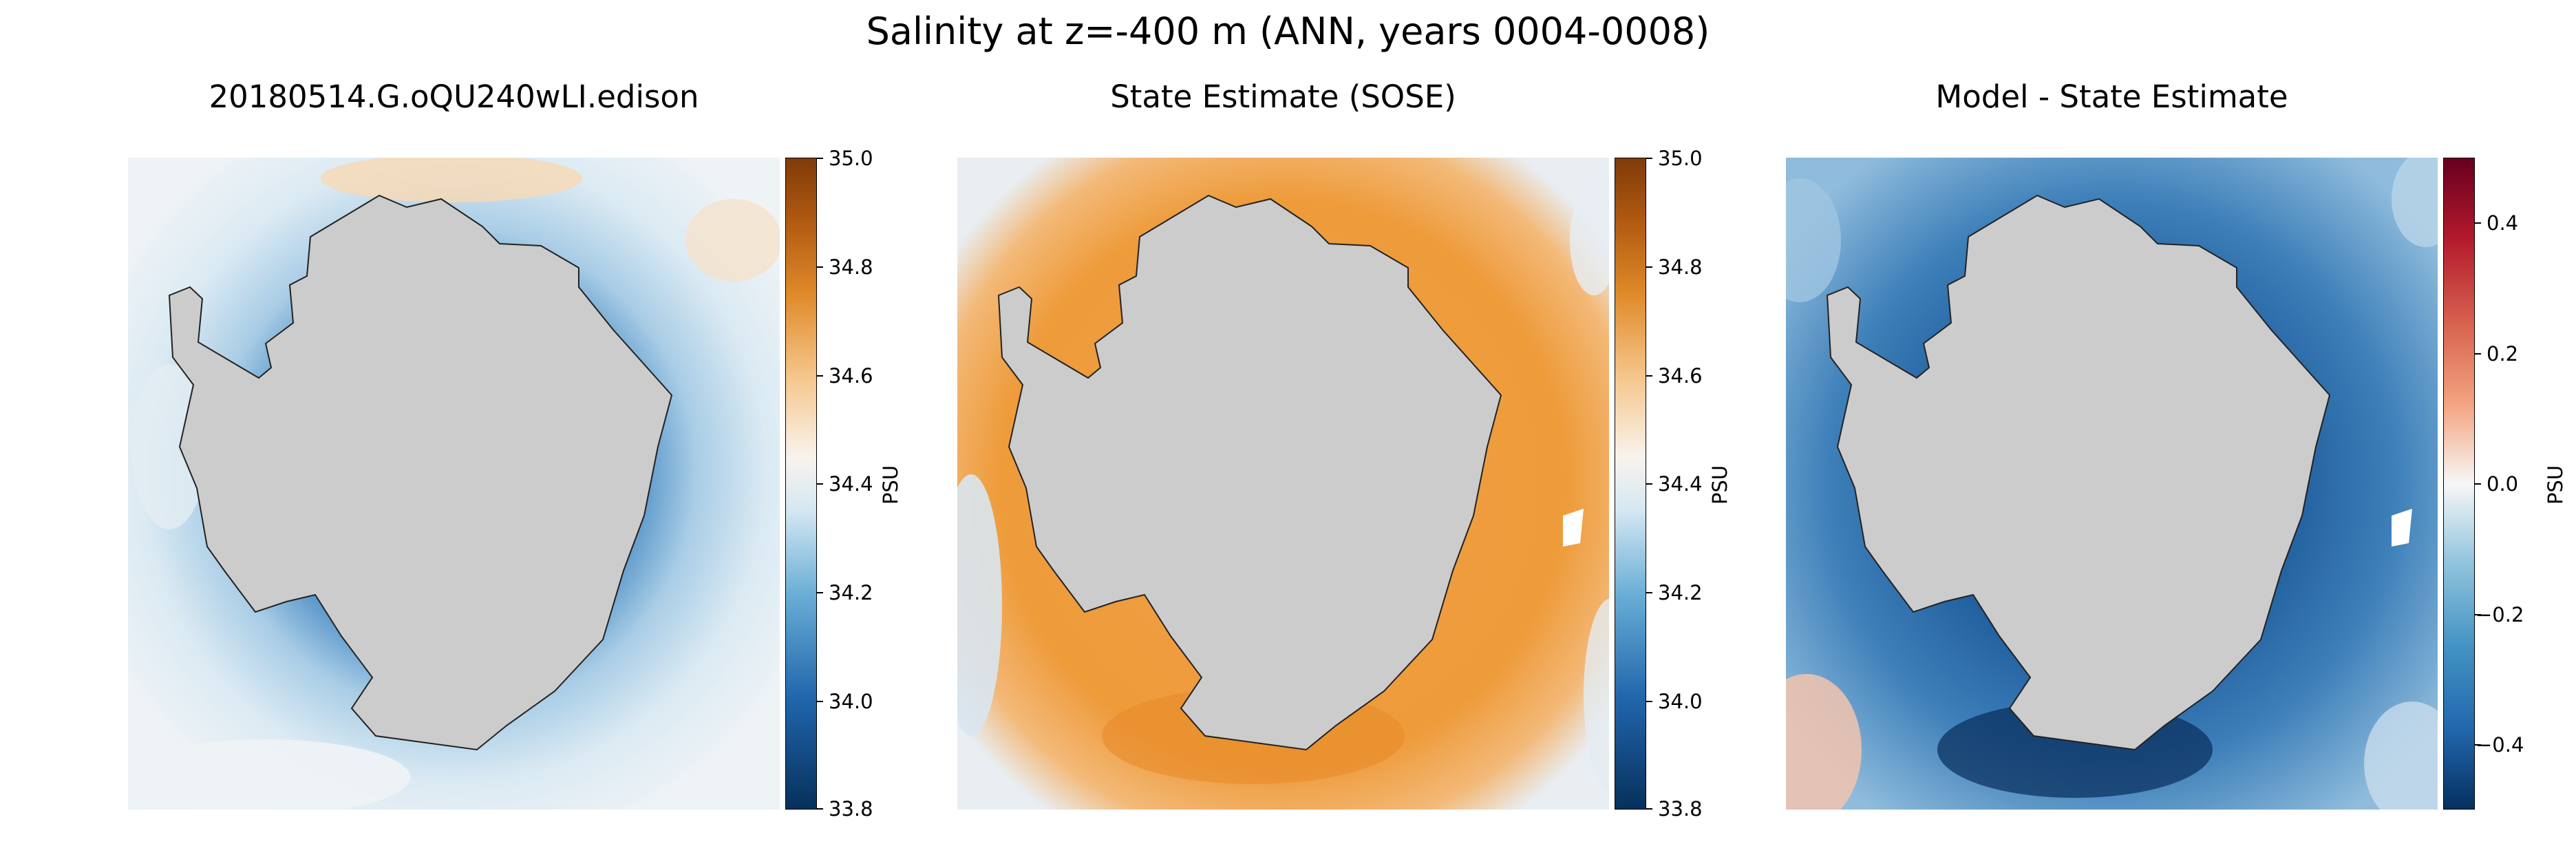  What do you see at coordinates (2503, 354) in the screenshot?
I see `colorbar-tick-label: 0.2` at bounding box center [2503, 354].